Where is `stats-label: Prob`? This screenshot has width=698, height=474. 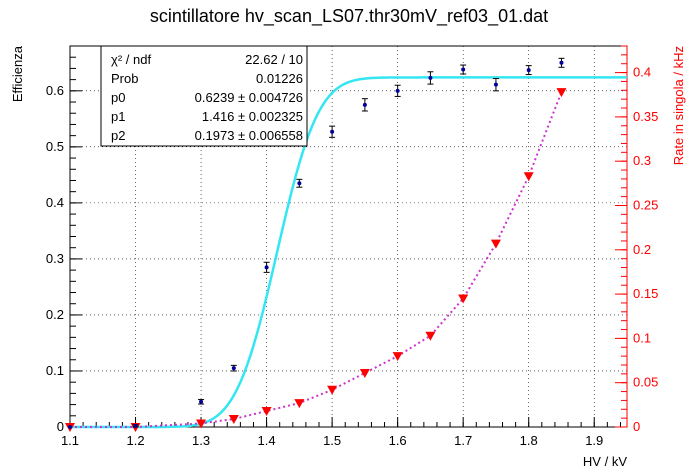
stats-label: Prob is located at coordinates (124, 78).